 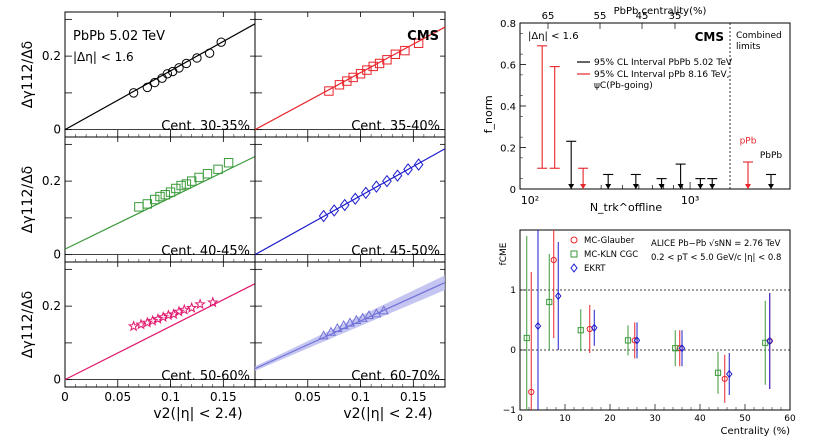 What do you see at coordinates (759, 36) in the screenshot?
I see `combined-label: Combined` at bounding box center [759, 36].